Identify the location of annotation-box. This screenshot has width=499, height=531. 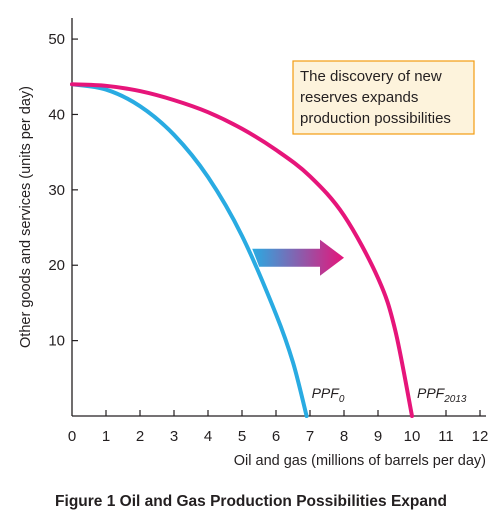
(383, 97).